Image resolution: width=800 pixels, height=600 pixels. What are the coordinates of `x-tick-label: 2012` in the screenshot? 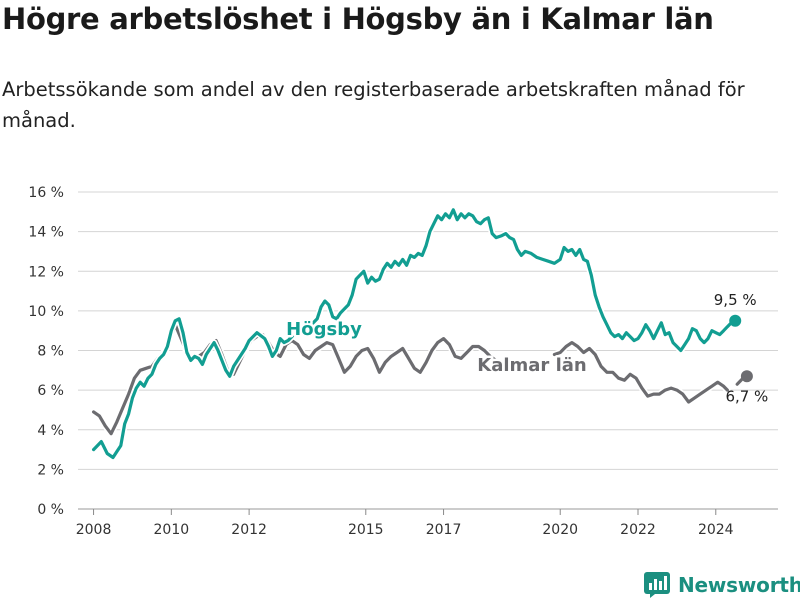 It's located at (249, 530).